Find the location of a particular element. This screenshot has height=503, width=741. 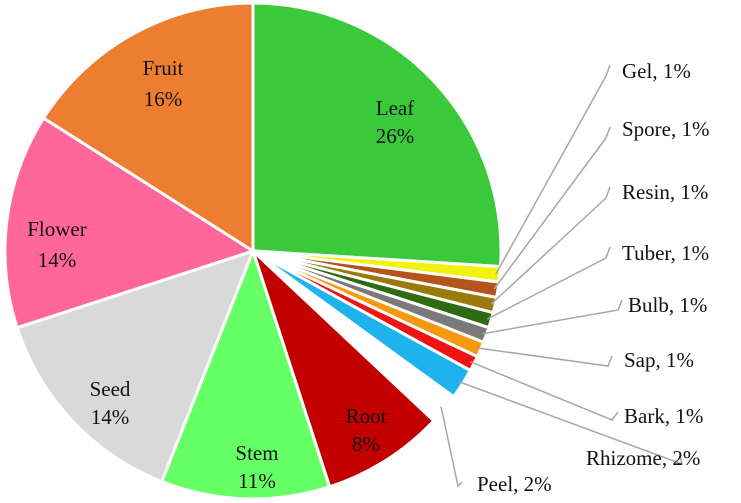

slice-label-seed: Seed is located at coordinates (110, 389).